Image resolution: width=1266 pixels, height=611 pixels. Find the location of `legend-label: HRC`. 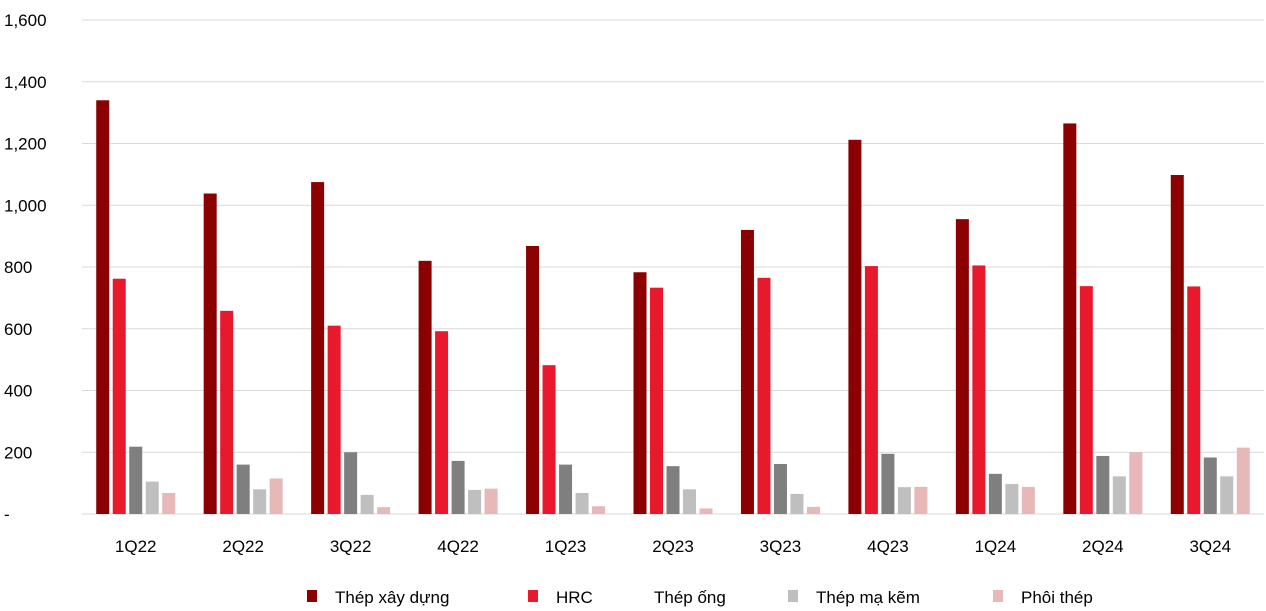

legend-label: HRC is located at coordinates (574, 597).